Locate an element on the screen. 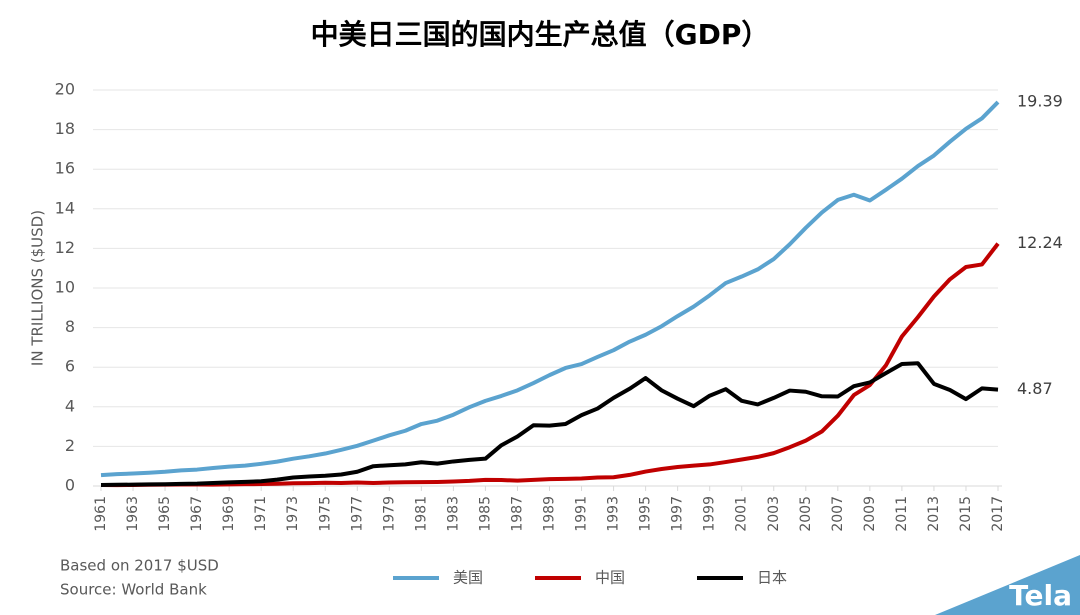 Image resolution: width=1080 pixels, height=615 pixels. x-tick-label: 1987 is located at coordinates (517, 514).